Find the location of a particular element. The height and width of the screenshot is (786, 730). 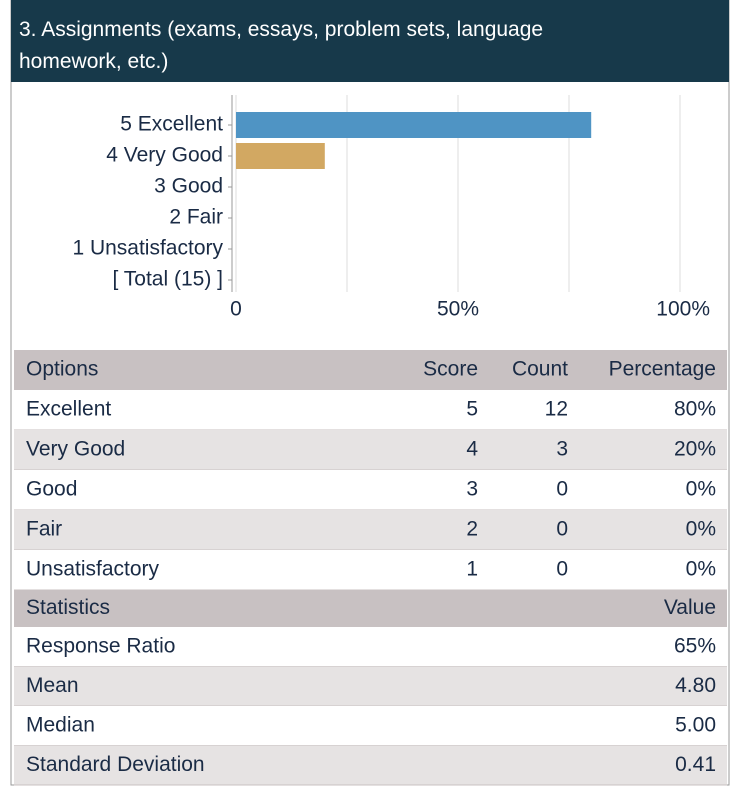

table-cell: Standard Deviation is located at coordinates (115, 764).